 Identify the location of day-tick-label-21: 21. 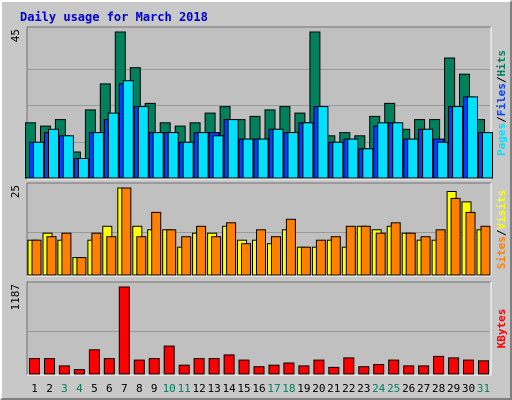
(333, 388).